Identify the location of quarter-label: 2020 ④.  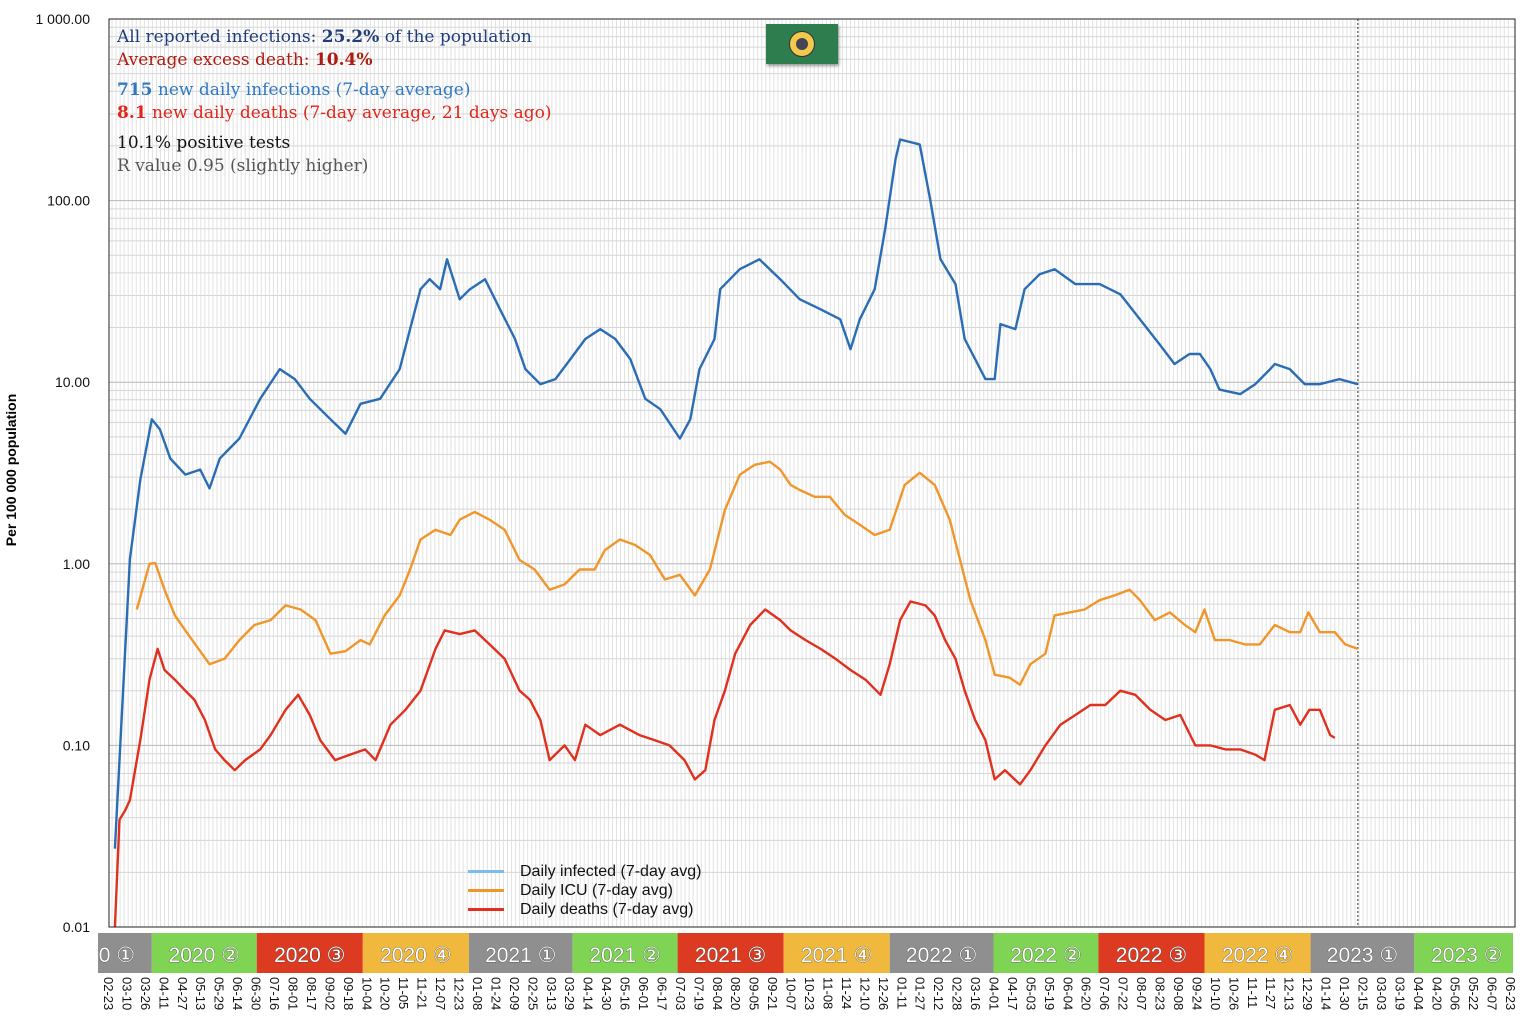
(415, 955).